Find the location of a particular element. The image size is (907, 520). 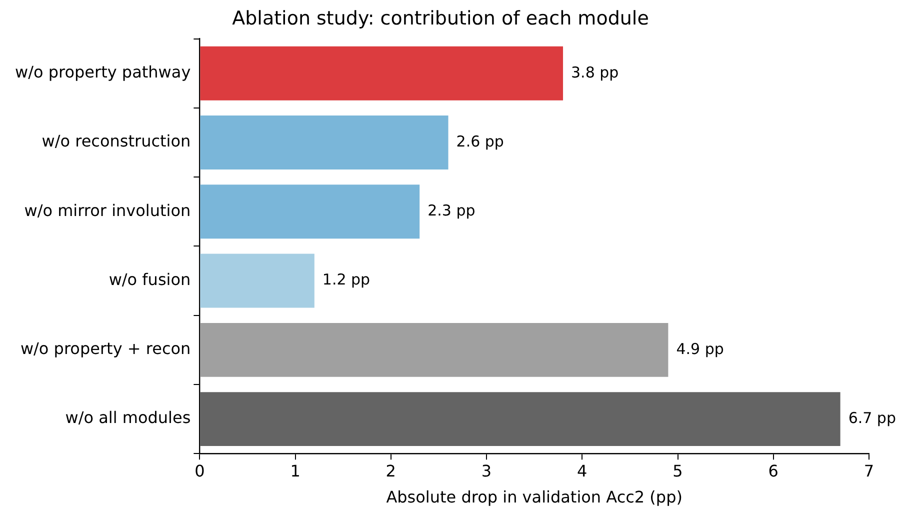

y-tick-label: w/o mirror involution is located at coordinates (107, 210).